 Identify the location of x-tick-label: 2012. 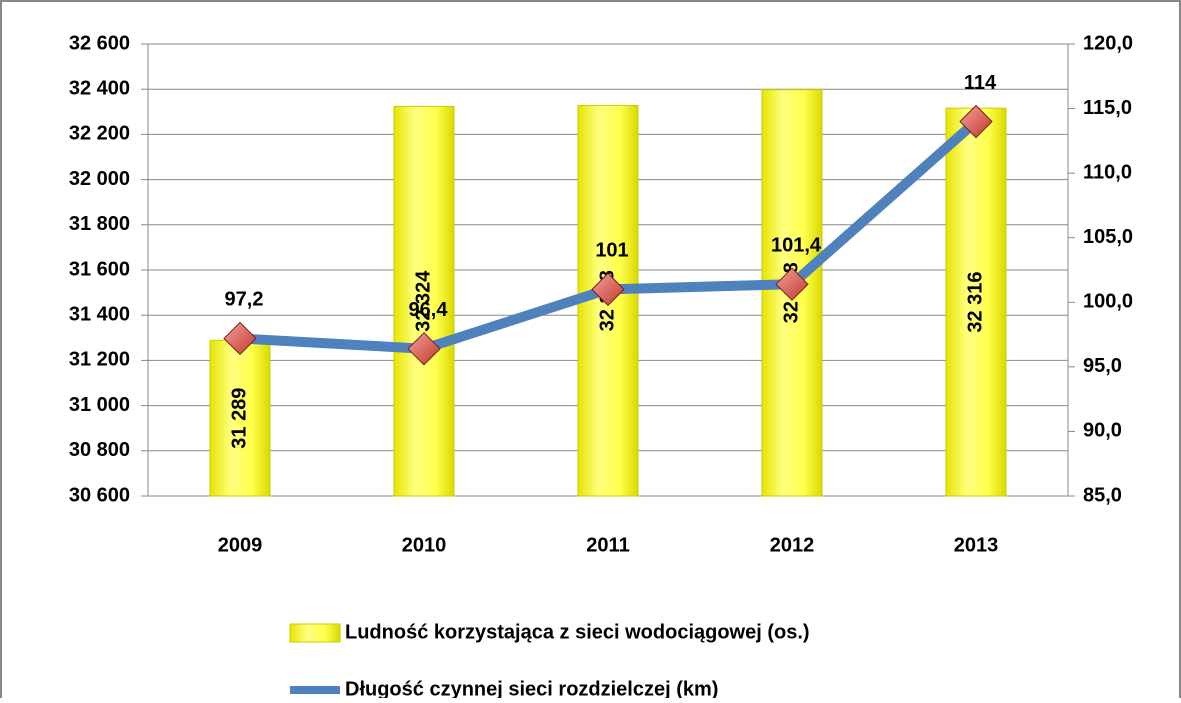
(792, 545).